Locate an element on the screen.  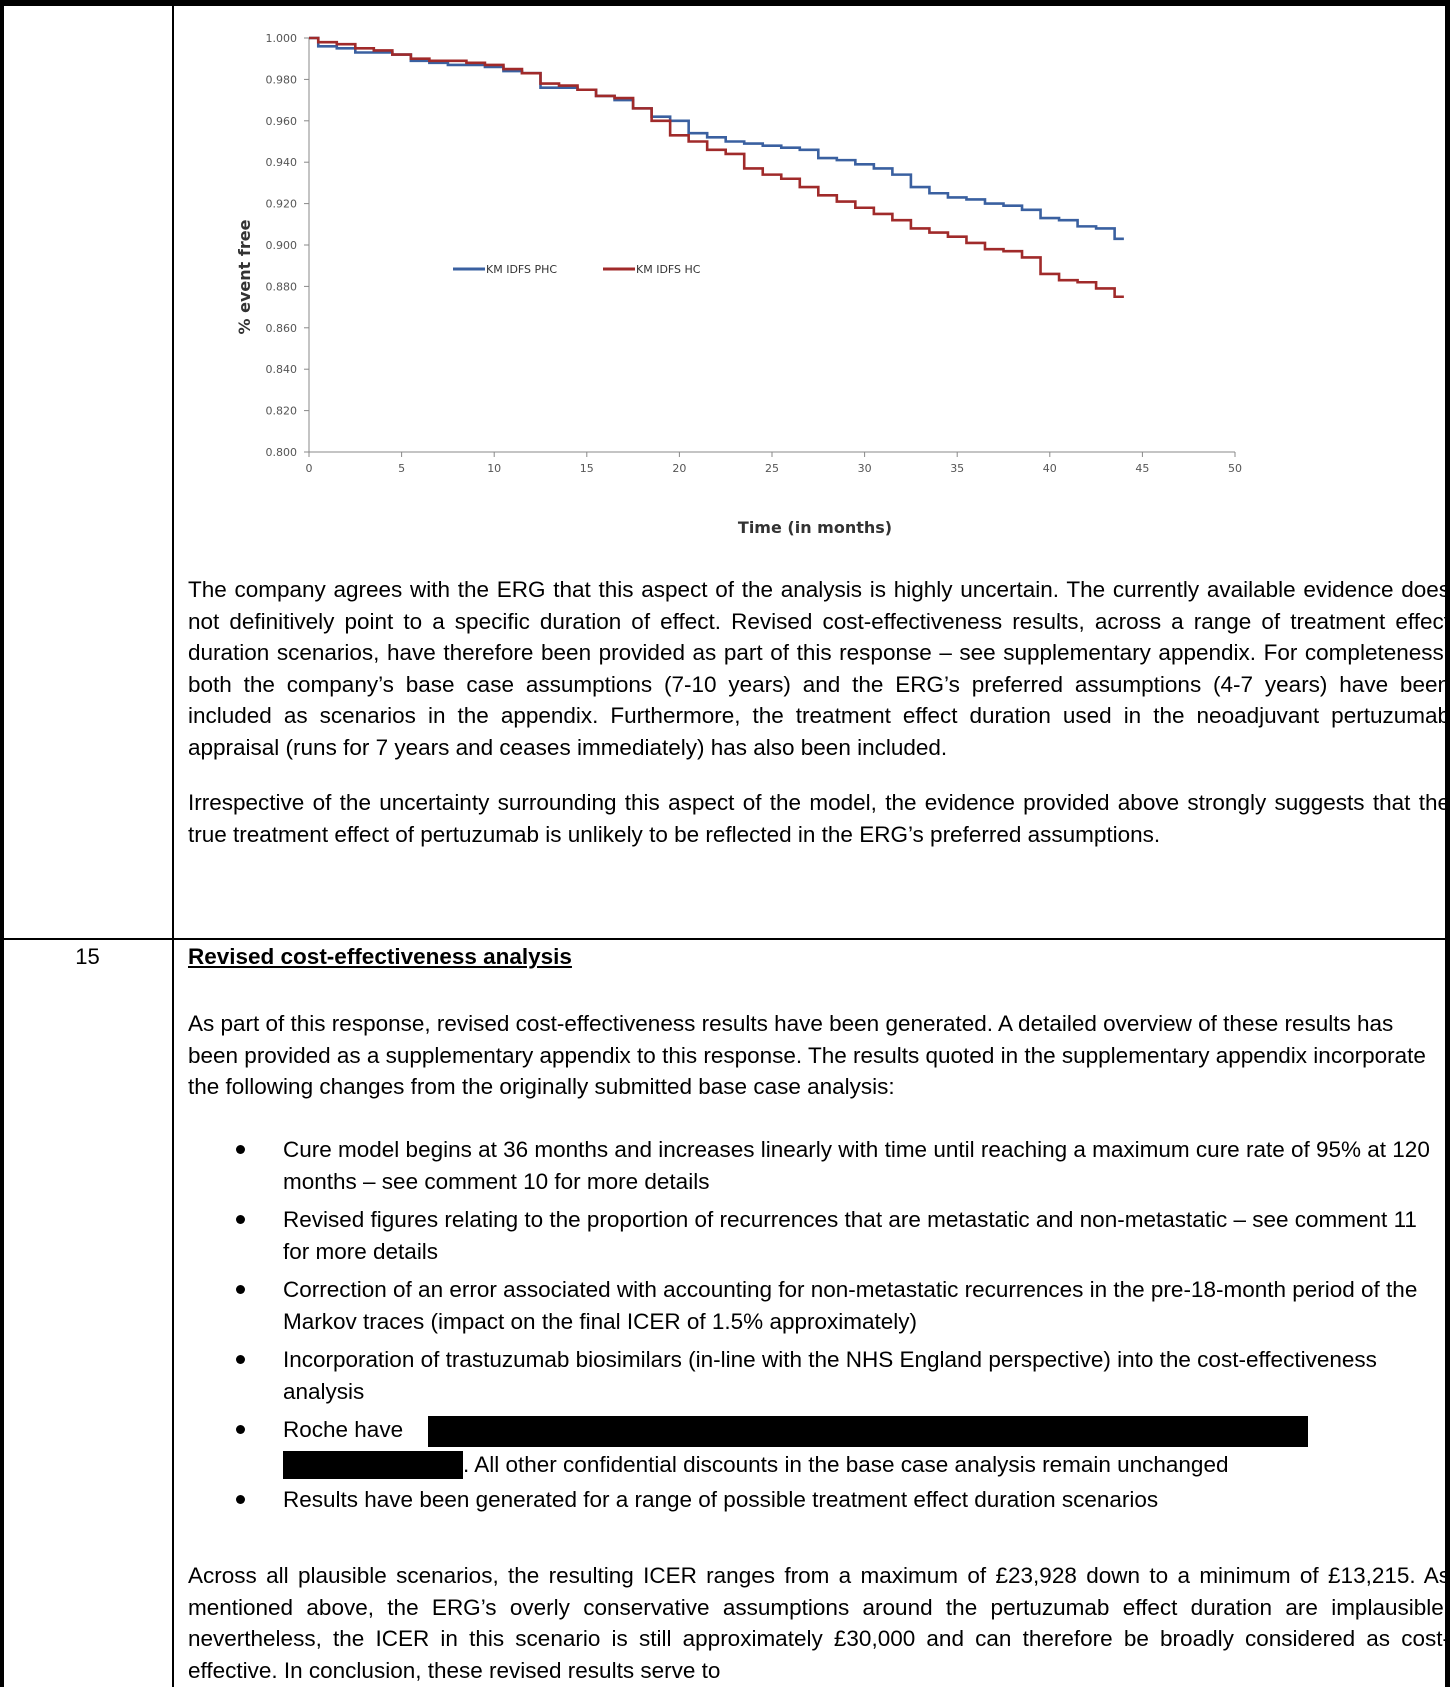
x-tick-label: 5 is located at coordinates (401, 468).